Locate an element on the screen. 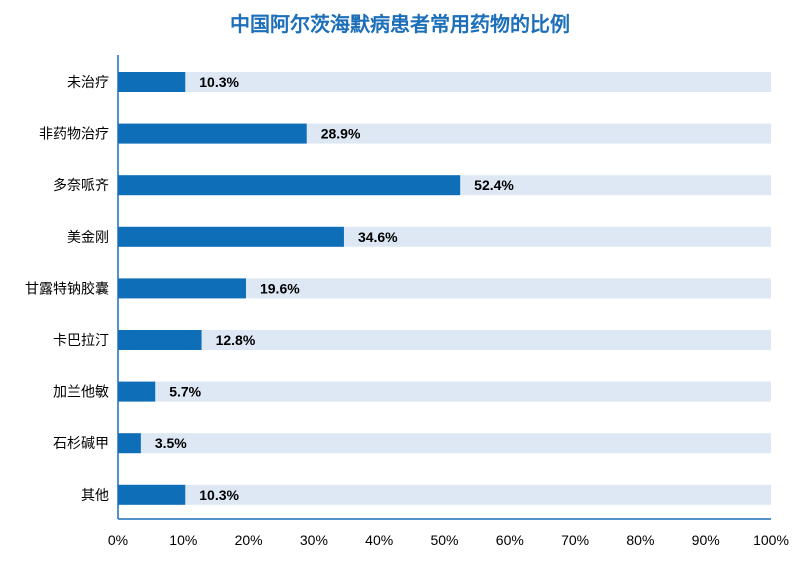 This screenshot has width=800, height=562. data-label: 3.5% is located at coordinates (171, 443).